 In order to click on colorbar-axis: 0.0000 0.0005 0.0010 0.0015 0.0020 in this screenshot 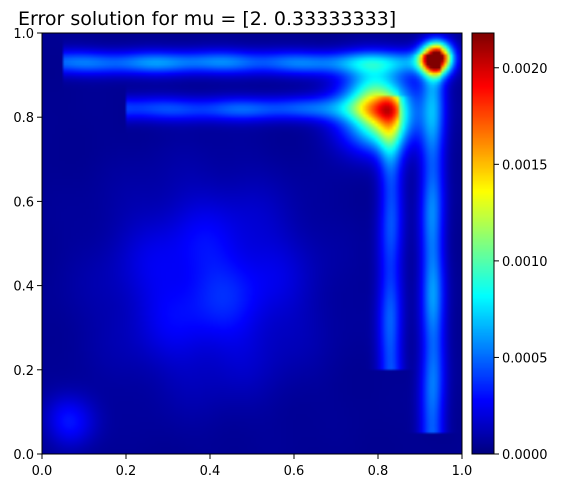, I will do `click(521, 262)`.